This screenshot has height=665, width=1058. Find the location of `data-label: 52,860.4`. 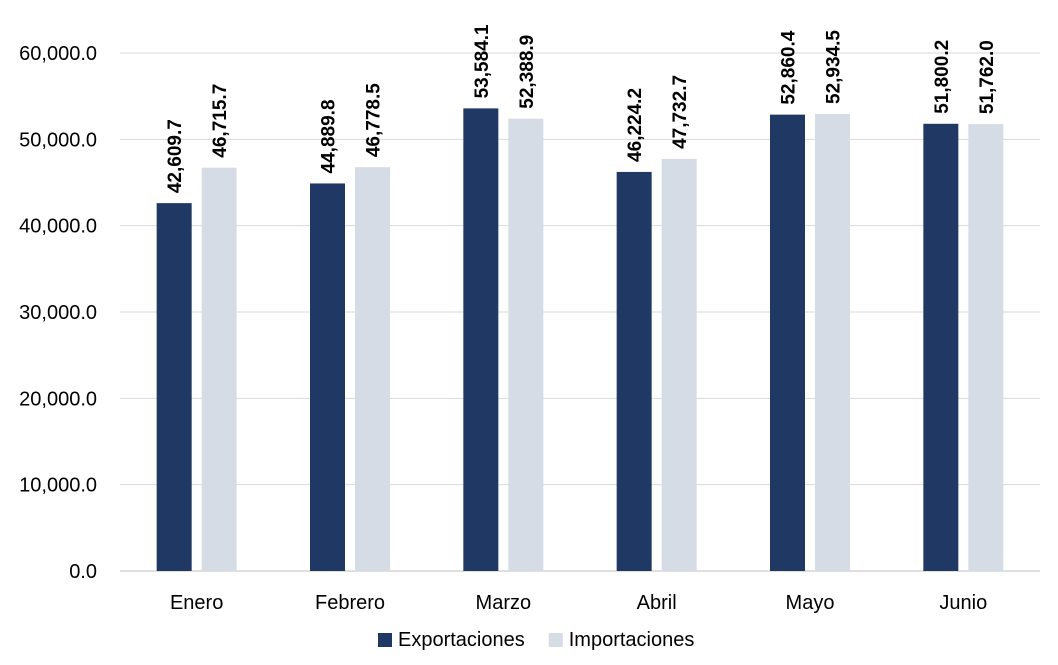

data-label: 52,860.4 is located at coordinates (789, 67).